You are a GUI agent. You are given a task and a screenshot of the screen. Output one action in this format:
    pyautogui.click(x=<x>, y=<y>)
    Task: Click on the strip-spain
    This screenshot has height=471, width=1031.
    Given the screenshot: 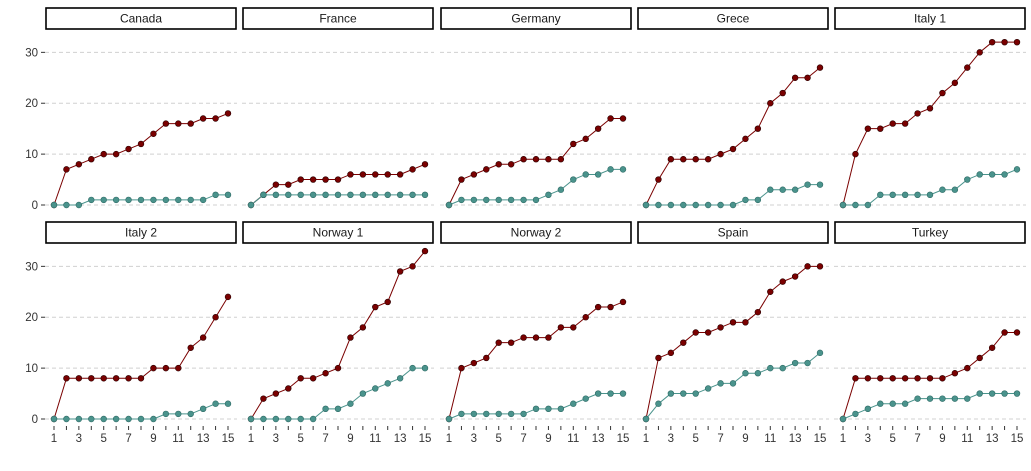 What is the action you would take?
    pyautogui.click(x=733, y=232)
    